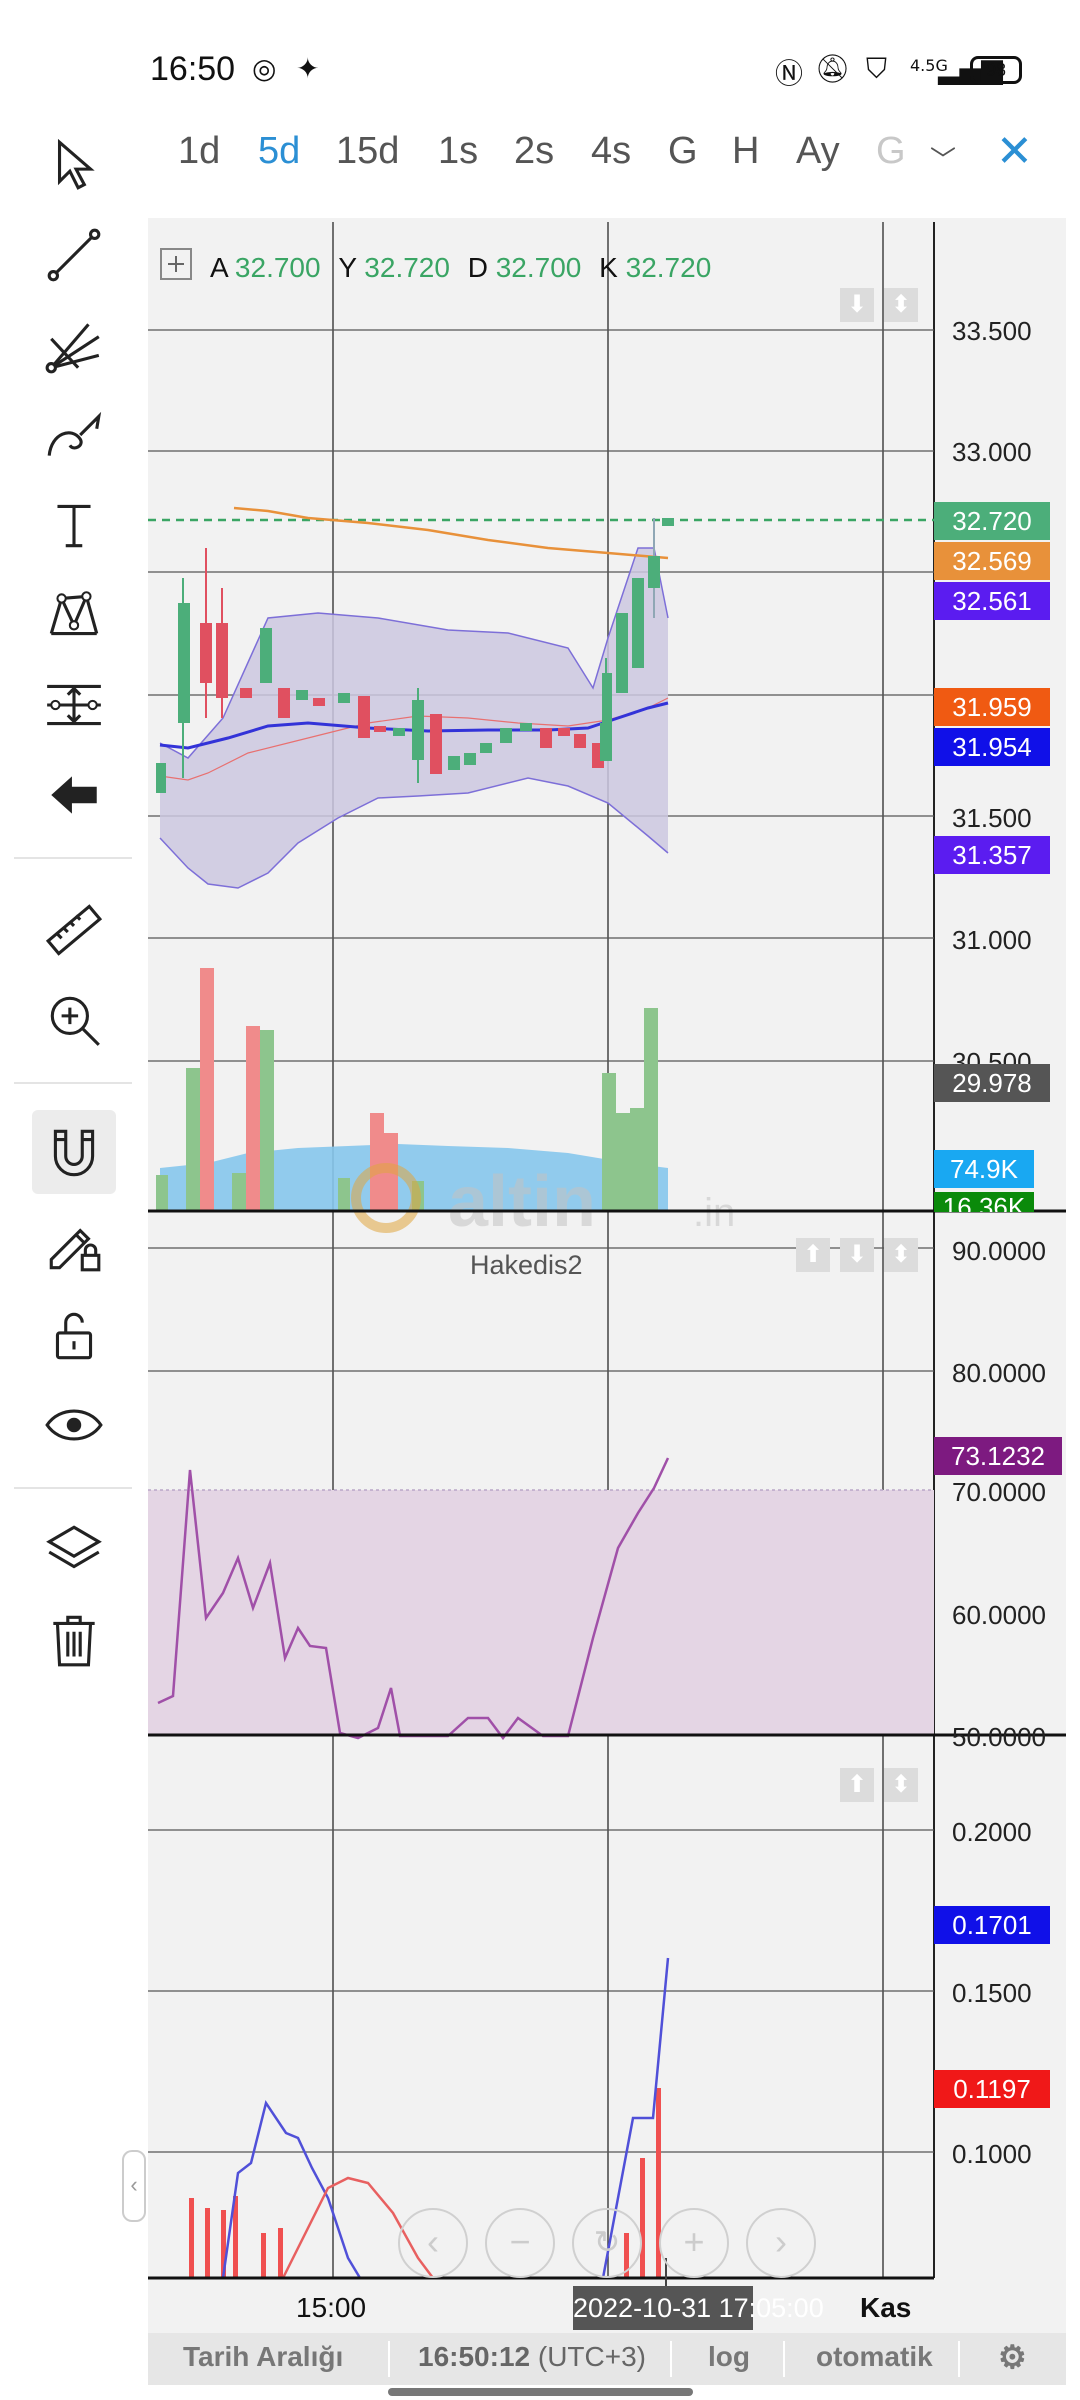 The height and width of the screenshot is (2400, 1080). I want to click on macd-tag-hist: 0.1197, so click(992, 2089).